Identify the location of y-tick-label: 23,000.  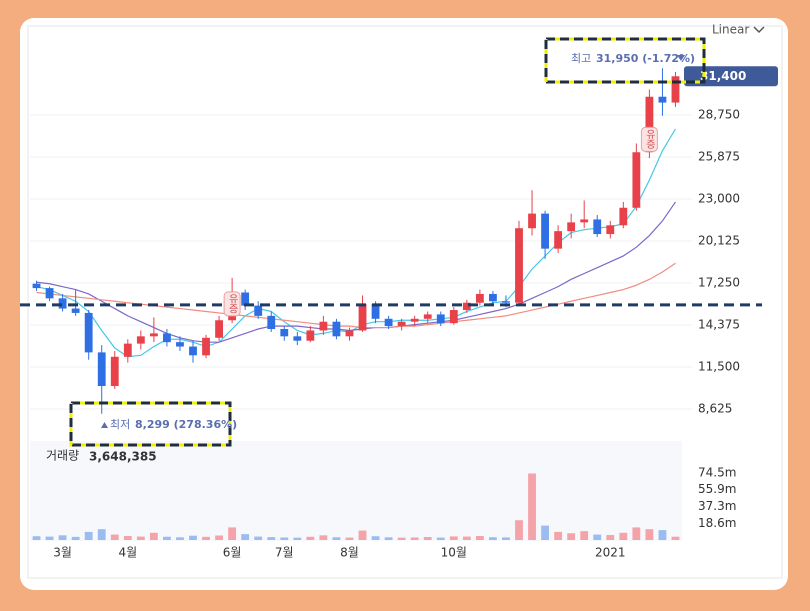
(719, 198).